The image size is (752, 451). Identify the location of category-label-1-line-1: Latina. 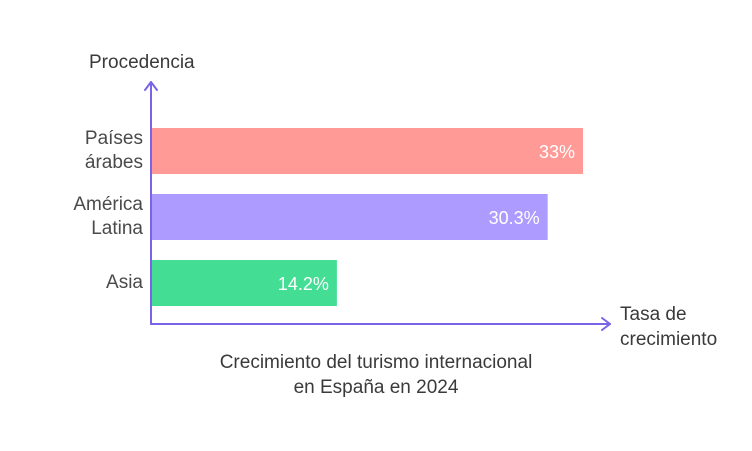
(117, 228).